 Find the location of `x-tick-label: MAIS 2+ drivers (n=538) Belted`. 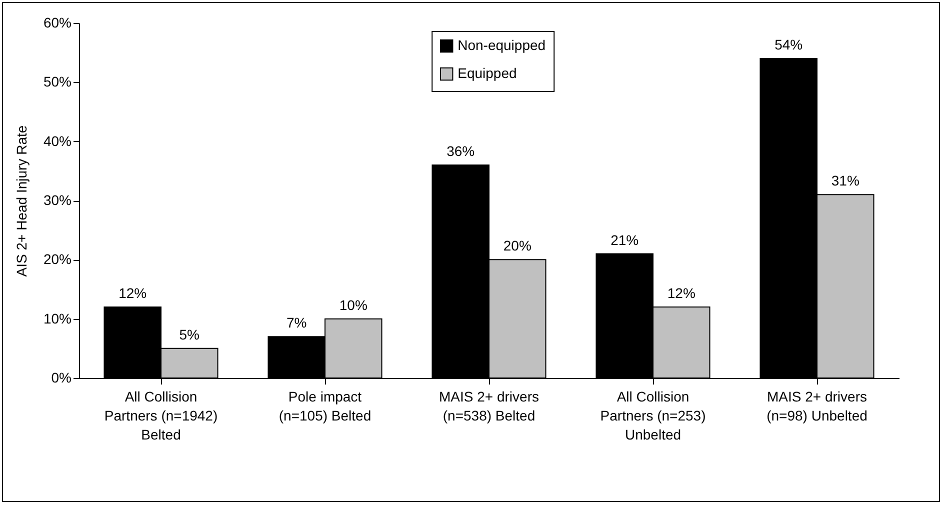

x-tick-label: MAIS 2+ drivers (n=538) Belted is located at coordinates (489, 406).